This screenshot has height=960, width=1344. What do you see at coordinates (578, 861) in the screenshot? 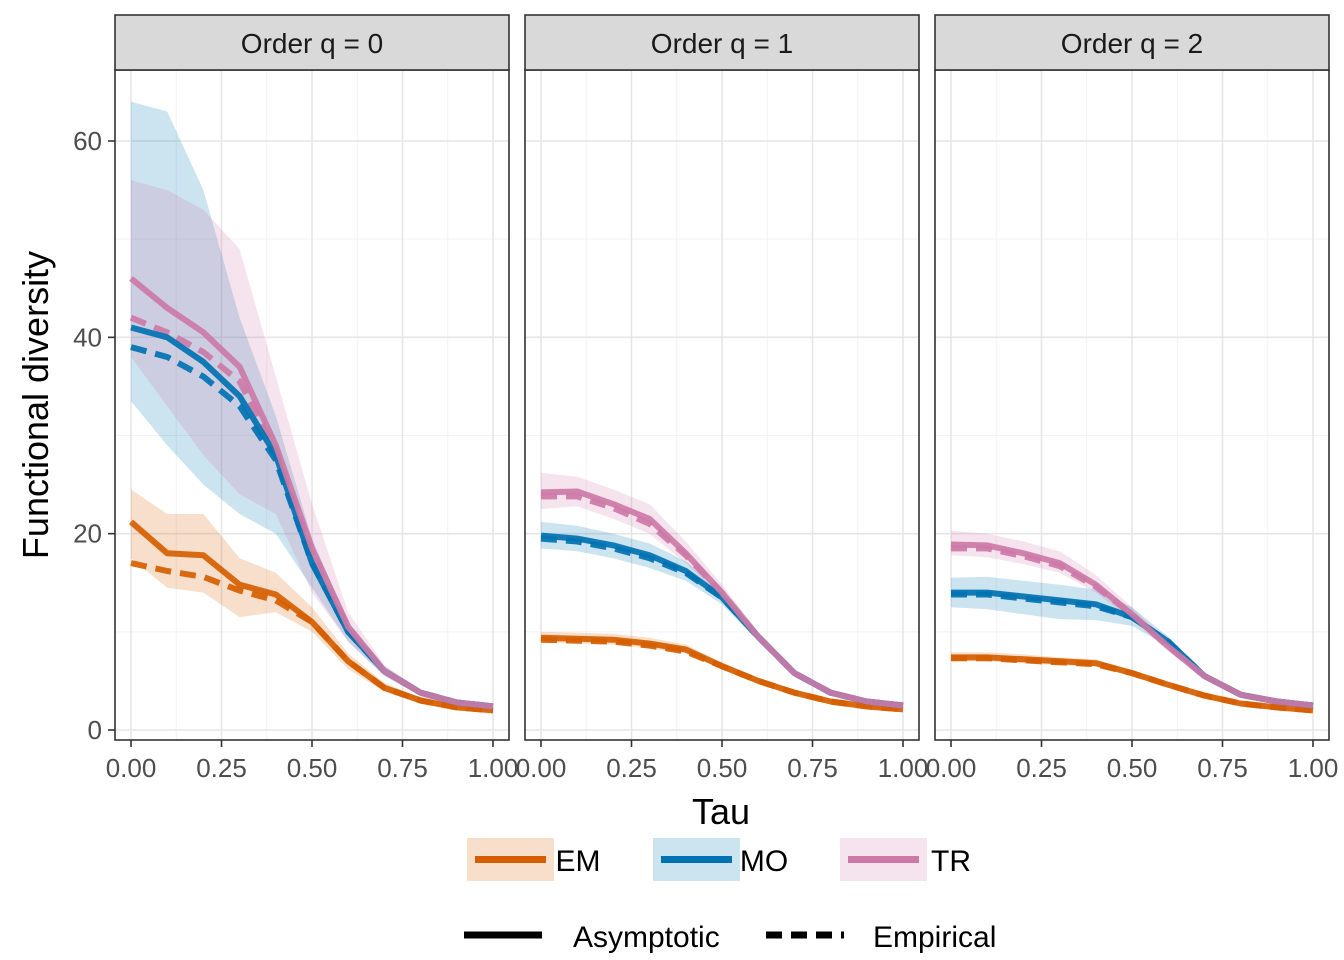
I see `legend-label: EM` at bounding box center [578, 861].